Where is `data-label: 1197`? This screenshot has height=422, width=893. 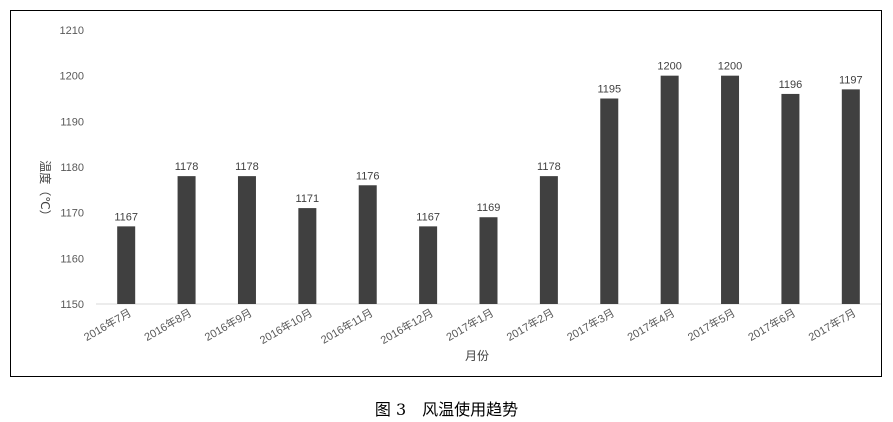
data-label: 1197 is located at coordinates (851, 80).